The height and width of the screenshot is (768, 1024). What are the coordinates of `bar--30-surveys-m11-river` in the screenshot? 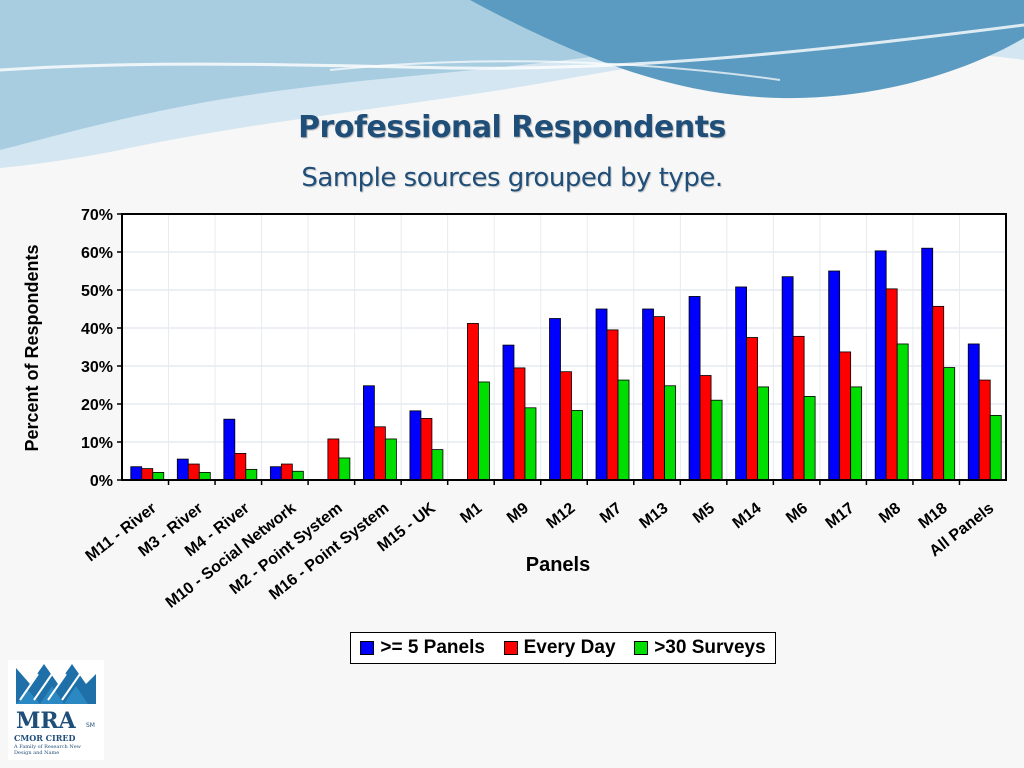 It's located at (158, 476).